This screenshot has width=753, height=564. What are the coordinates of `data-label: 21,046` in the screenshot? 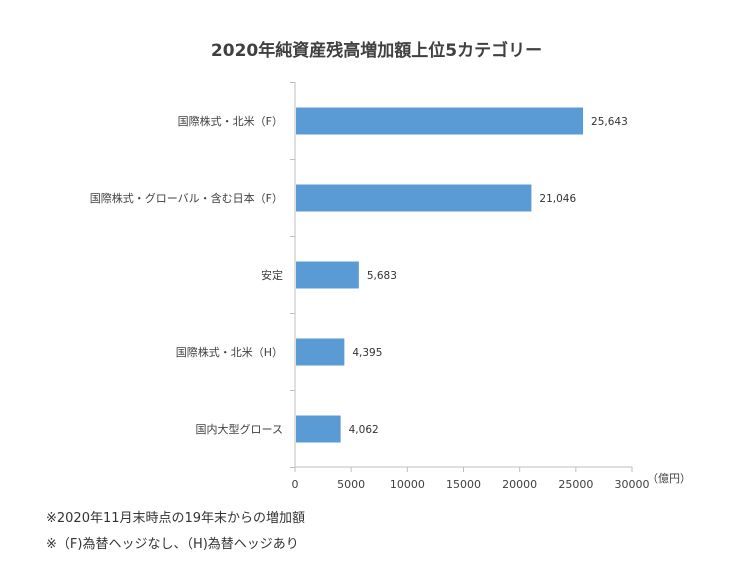 It's located at (557, 199).